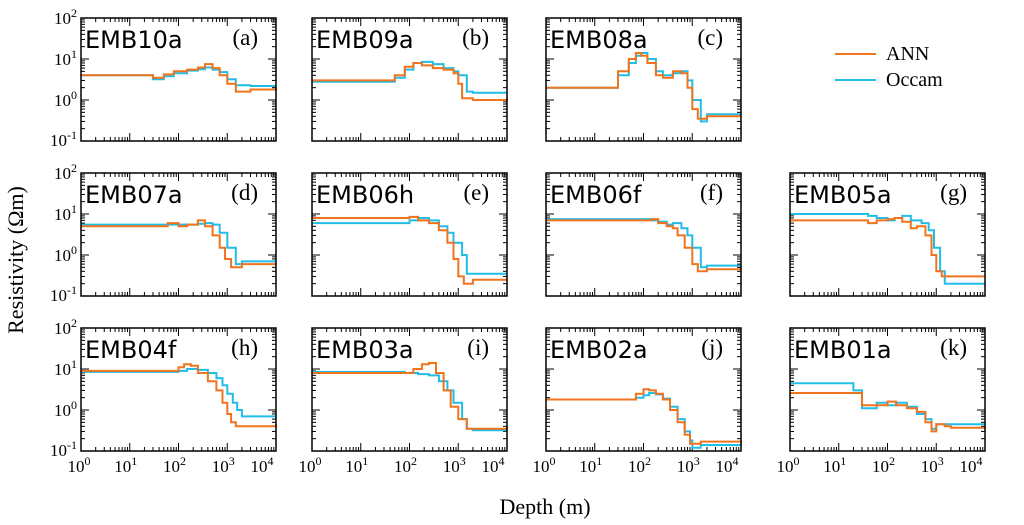 This screenshot has height=525, width=1024. Describe the element at coordinates (131, 350) in the screenshot. I see `panel-title: EMB04f` at that location.